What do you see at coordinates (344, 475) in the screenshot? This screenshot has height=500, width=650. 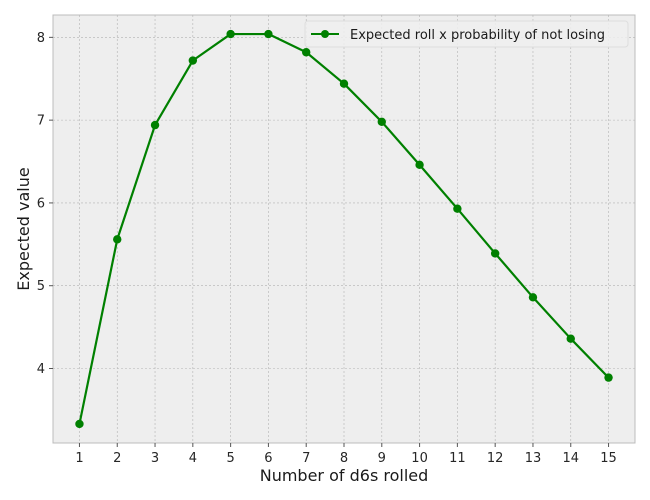 I see `x-axis-label: Number of d6s rolled` at bounding box center [344, 475].